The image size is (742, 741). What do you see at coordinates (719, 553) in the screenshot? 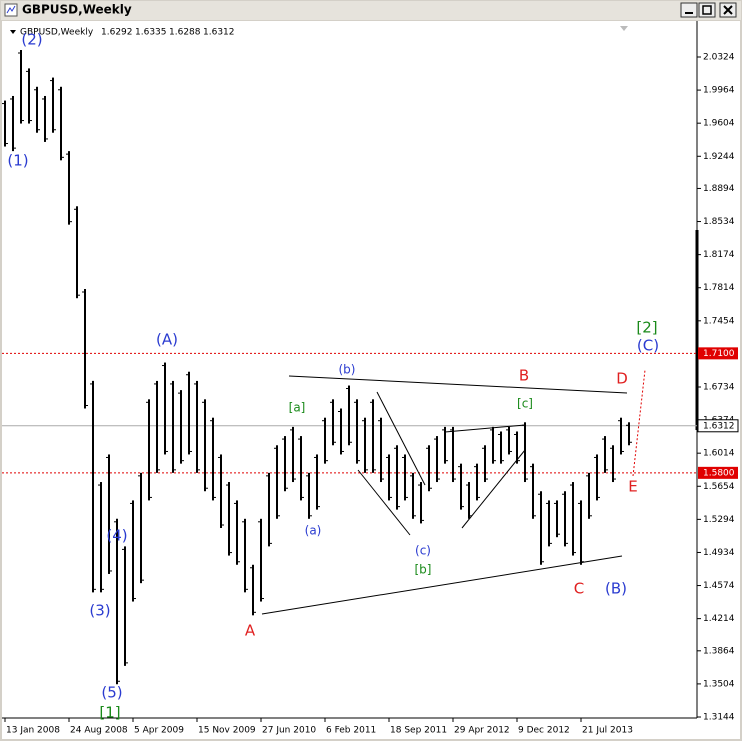
I see `y-tick-label: 1.4934` at bounding box center [719, 553].